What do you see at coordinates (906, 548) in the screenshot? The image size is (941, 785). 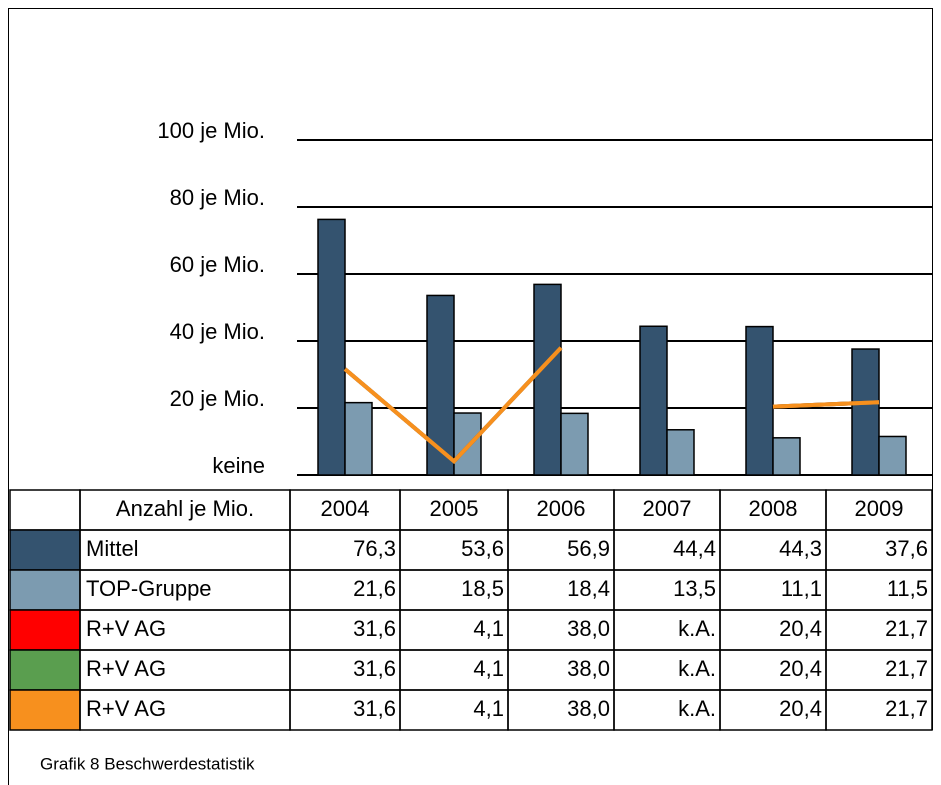 I see `table-value: 37,6` at bounding box center [906, 548].